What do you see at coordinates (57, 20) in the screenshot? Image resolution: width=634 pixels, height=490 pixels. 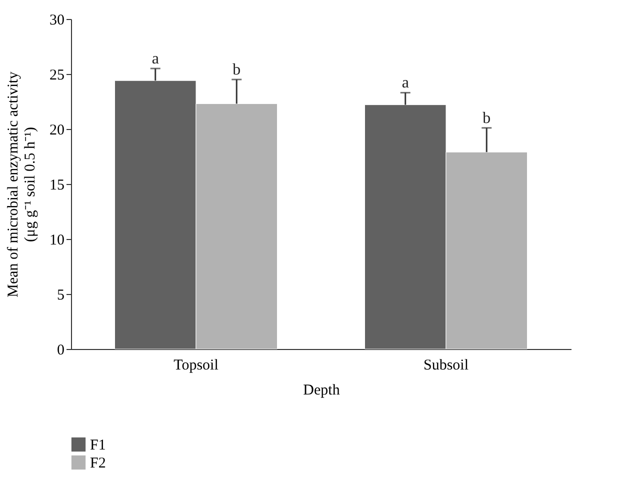 I see `y-tick-label: 30` at bounding box center [57, 20].